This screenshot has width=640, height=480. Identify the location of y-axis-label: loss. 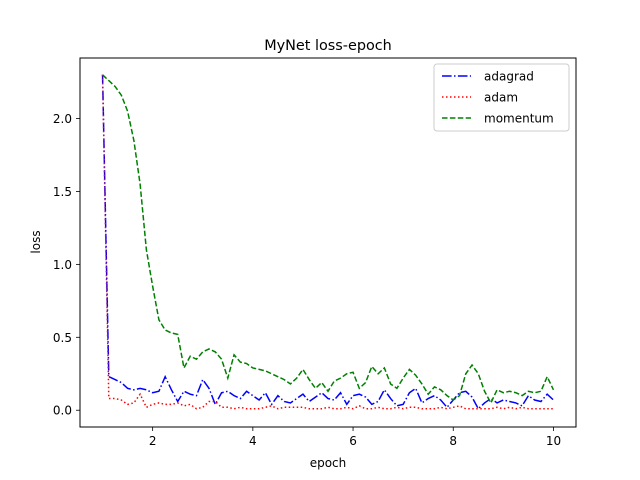
(36, 241).